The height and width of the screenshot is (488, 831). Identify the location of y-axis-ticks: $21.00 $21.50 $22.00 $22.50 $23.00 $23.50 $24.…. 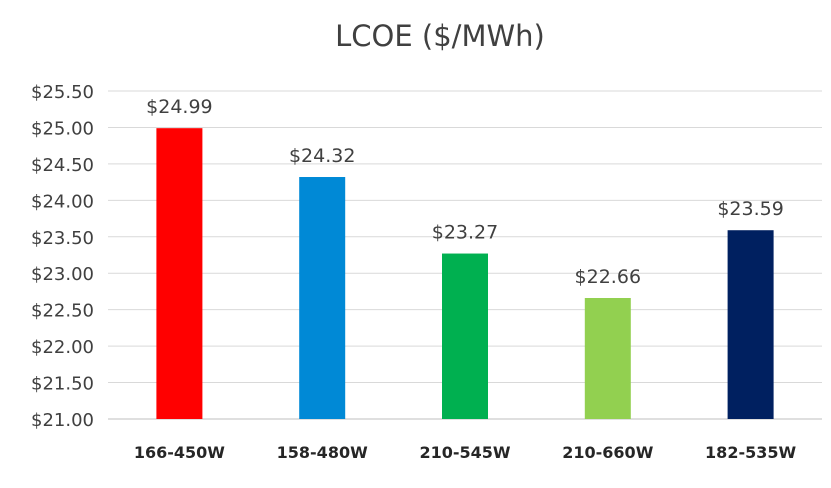
(62, 256).